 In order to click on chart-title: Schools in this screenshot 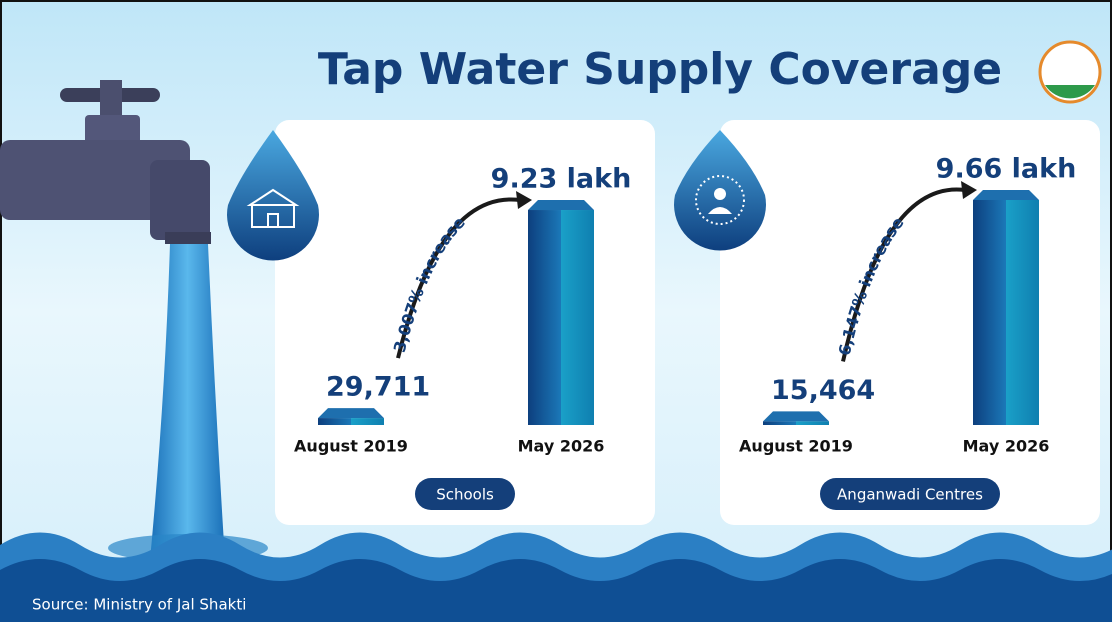, I will do `click(465, 495)`.